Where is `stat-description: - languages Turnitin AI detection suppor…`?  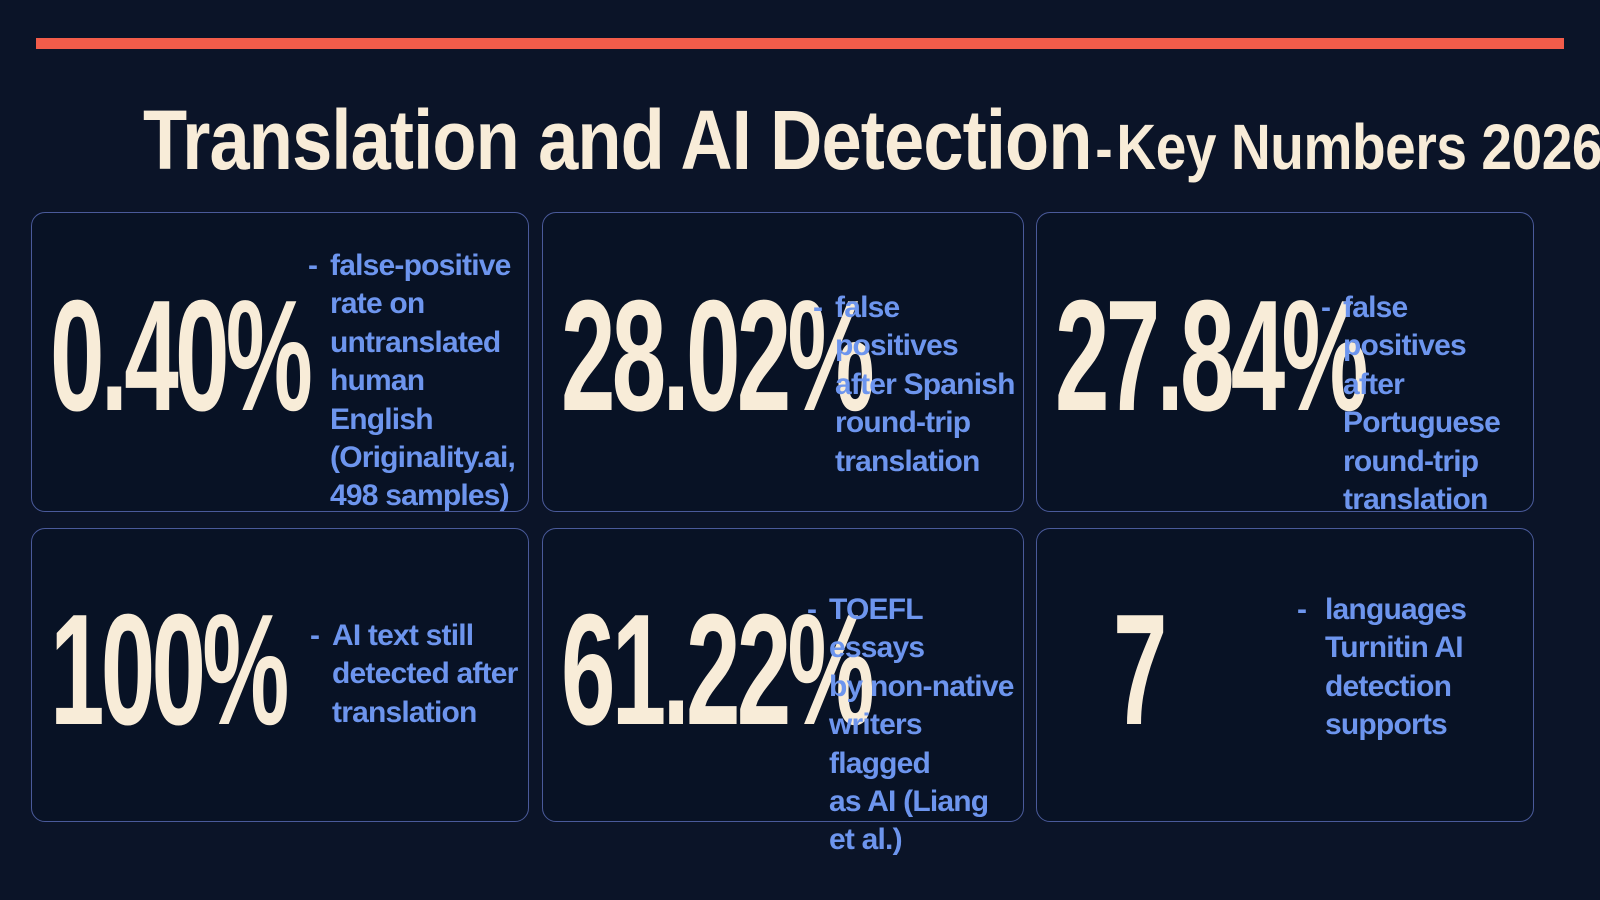
stat-description: - languages Turnitin AI detection suppor… is located at coordinates (1406, 668).